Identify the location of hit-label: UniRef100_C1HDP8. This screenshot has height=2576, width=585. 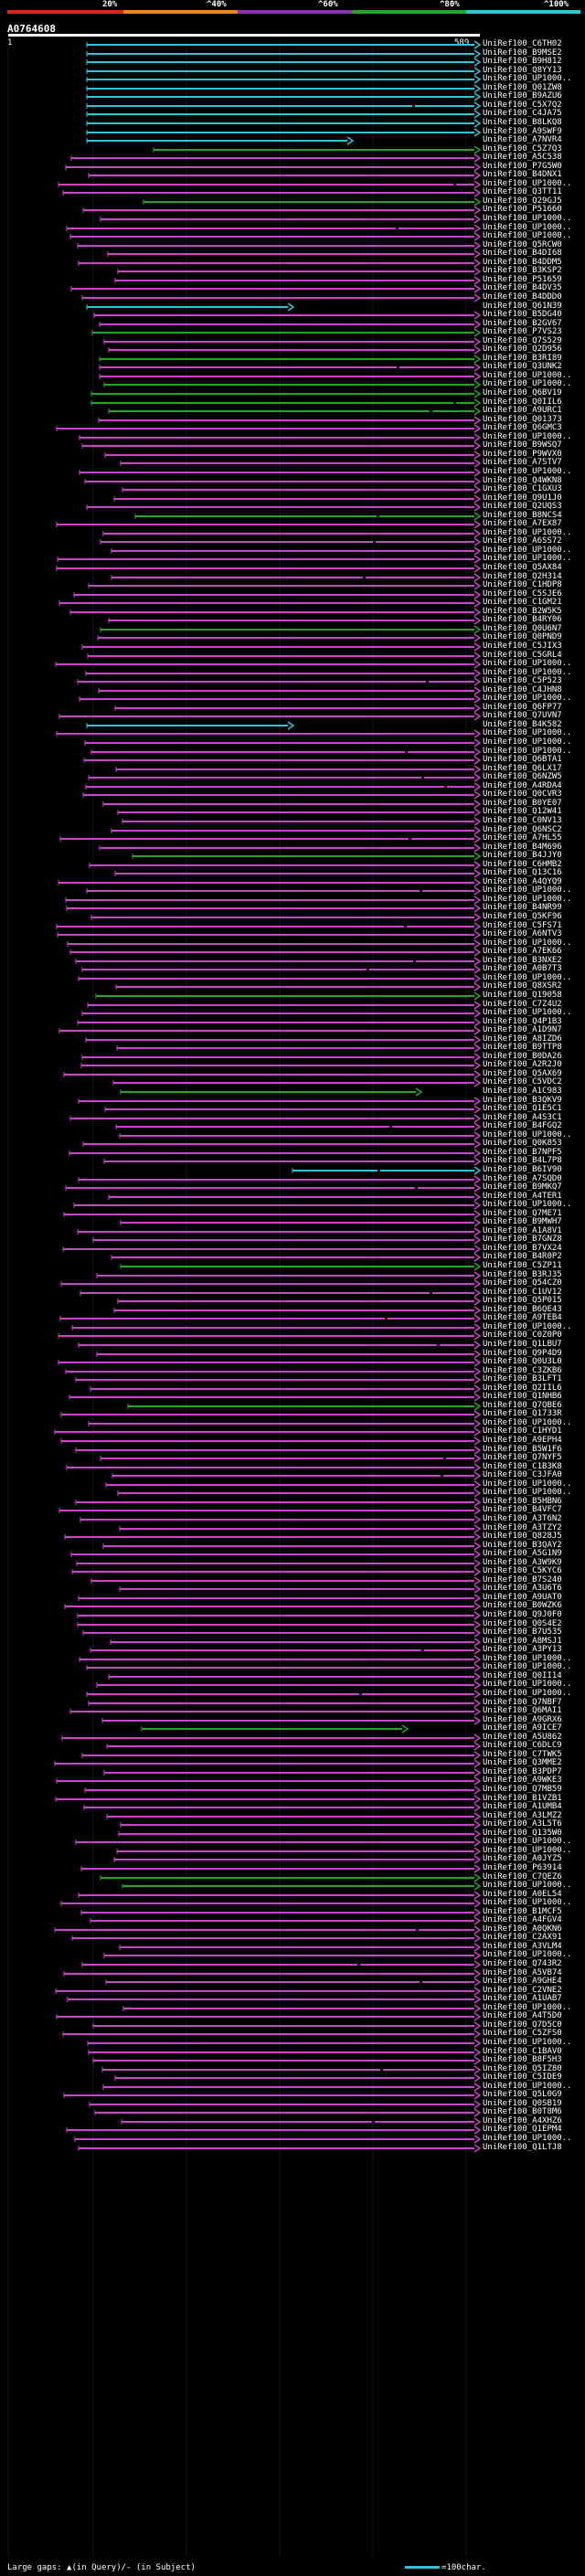
(522, 584).